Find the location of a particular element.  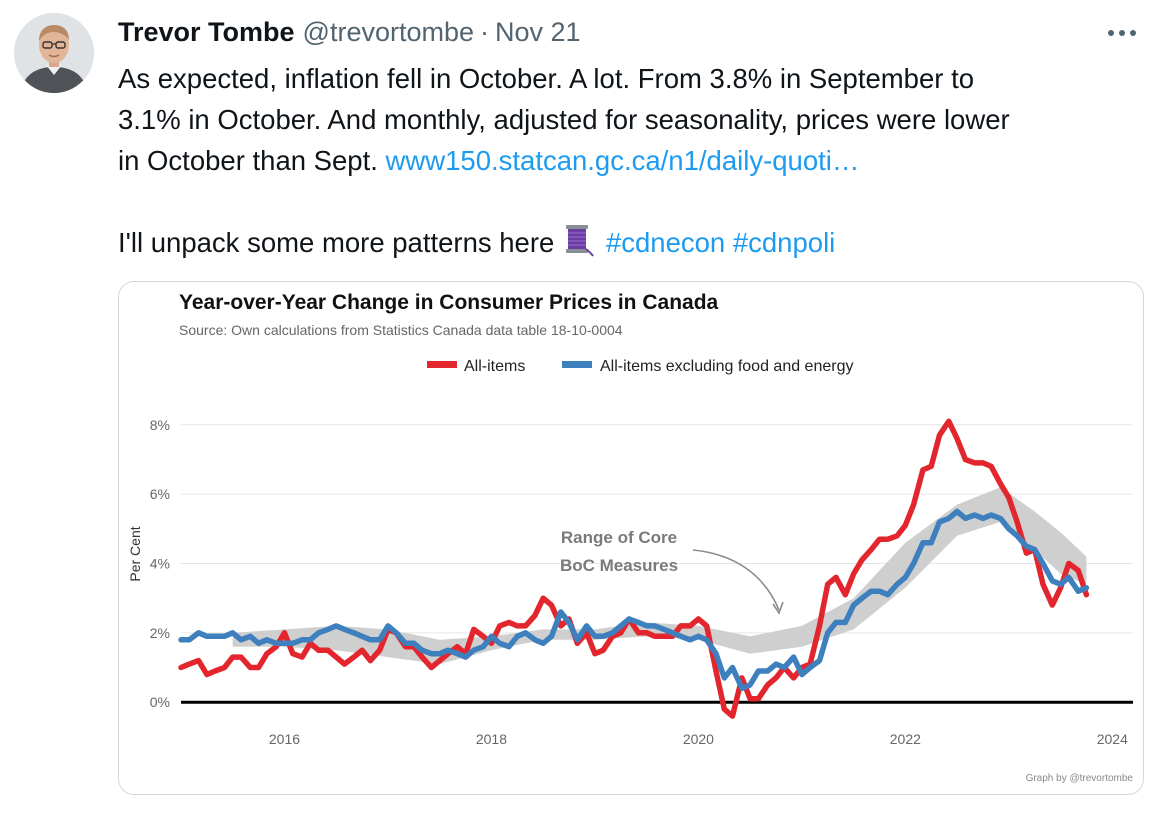

tweet-text-fragment: in October than Sept. is located at coordinates (252, 160).